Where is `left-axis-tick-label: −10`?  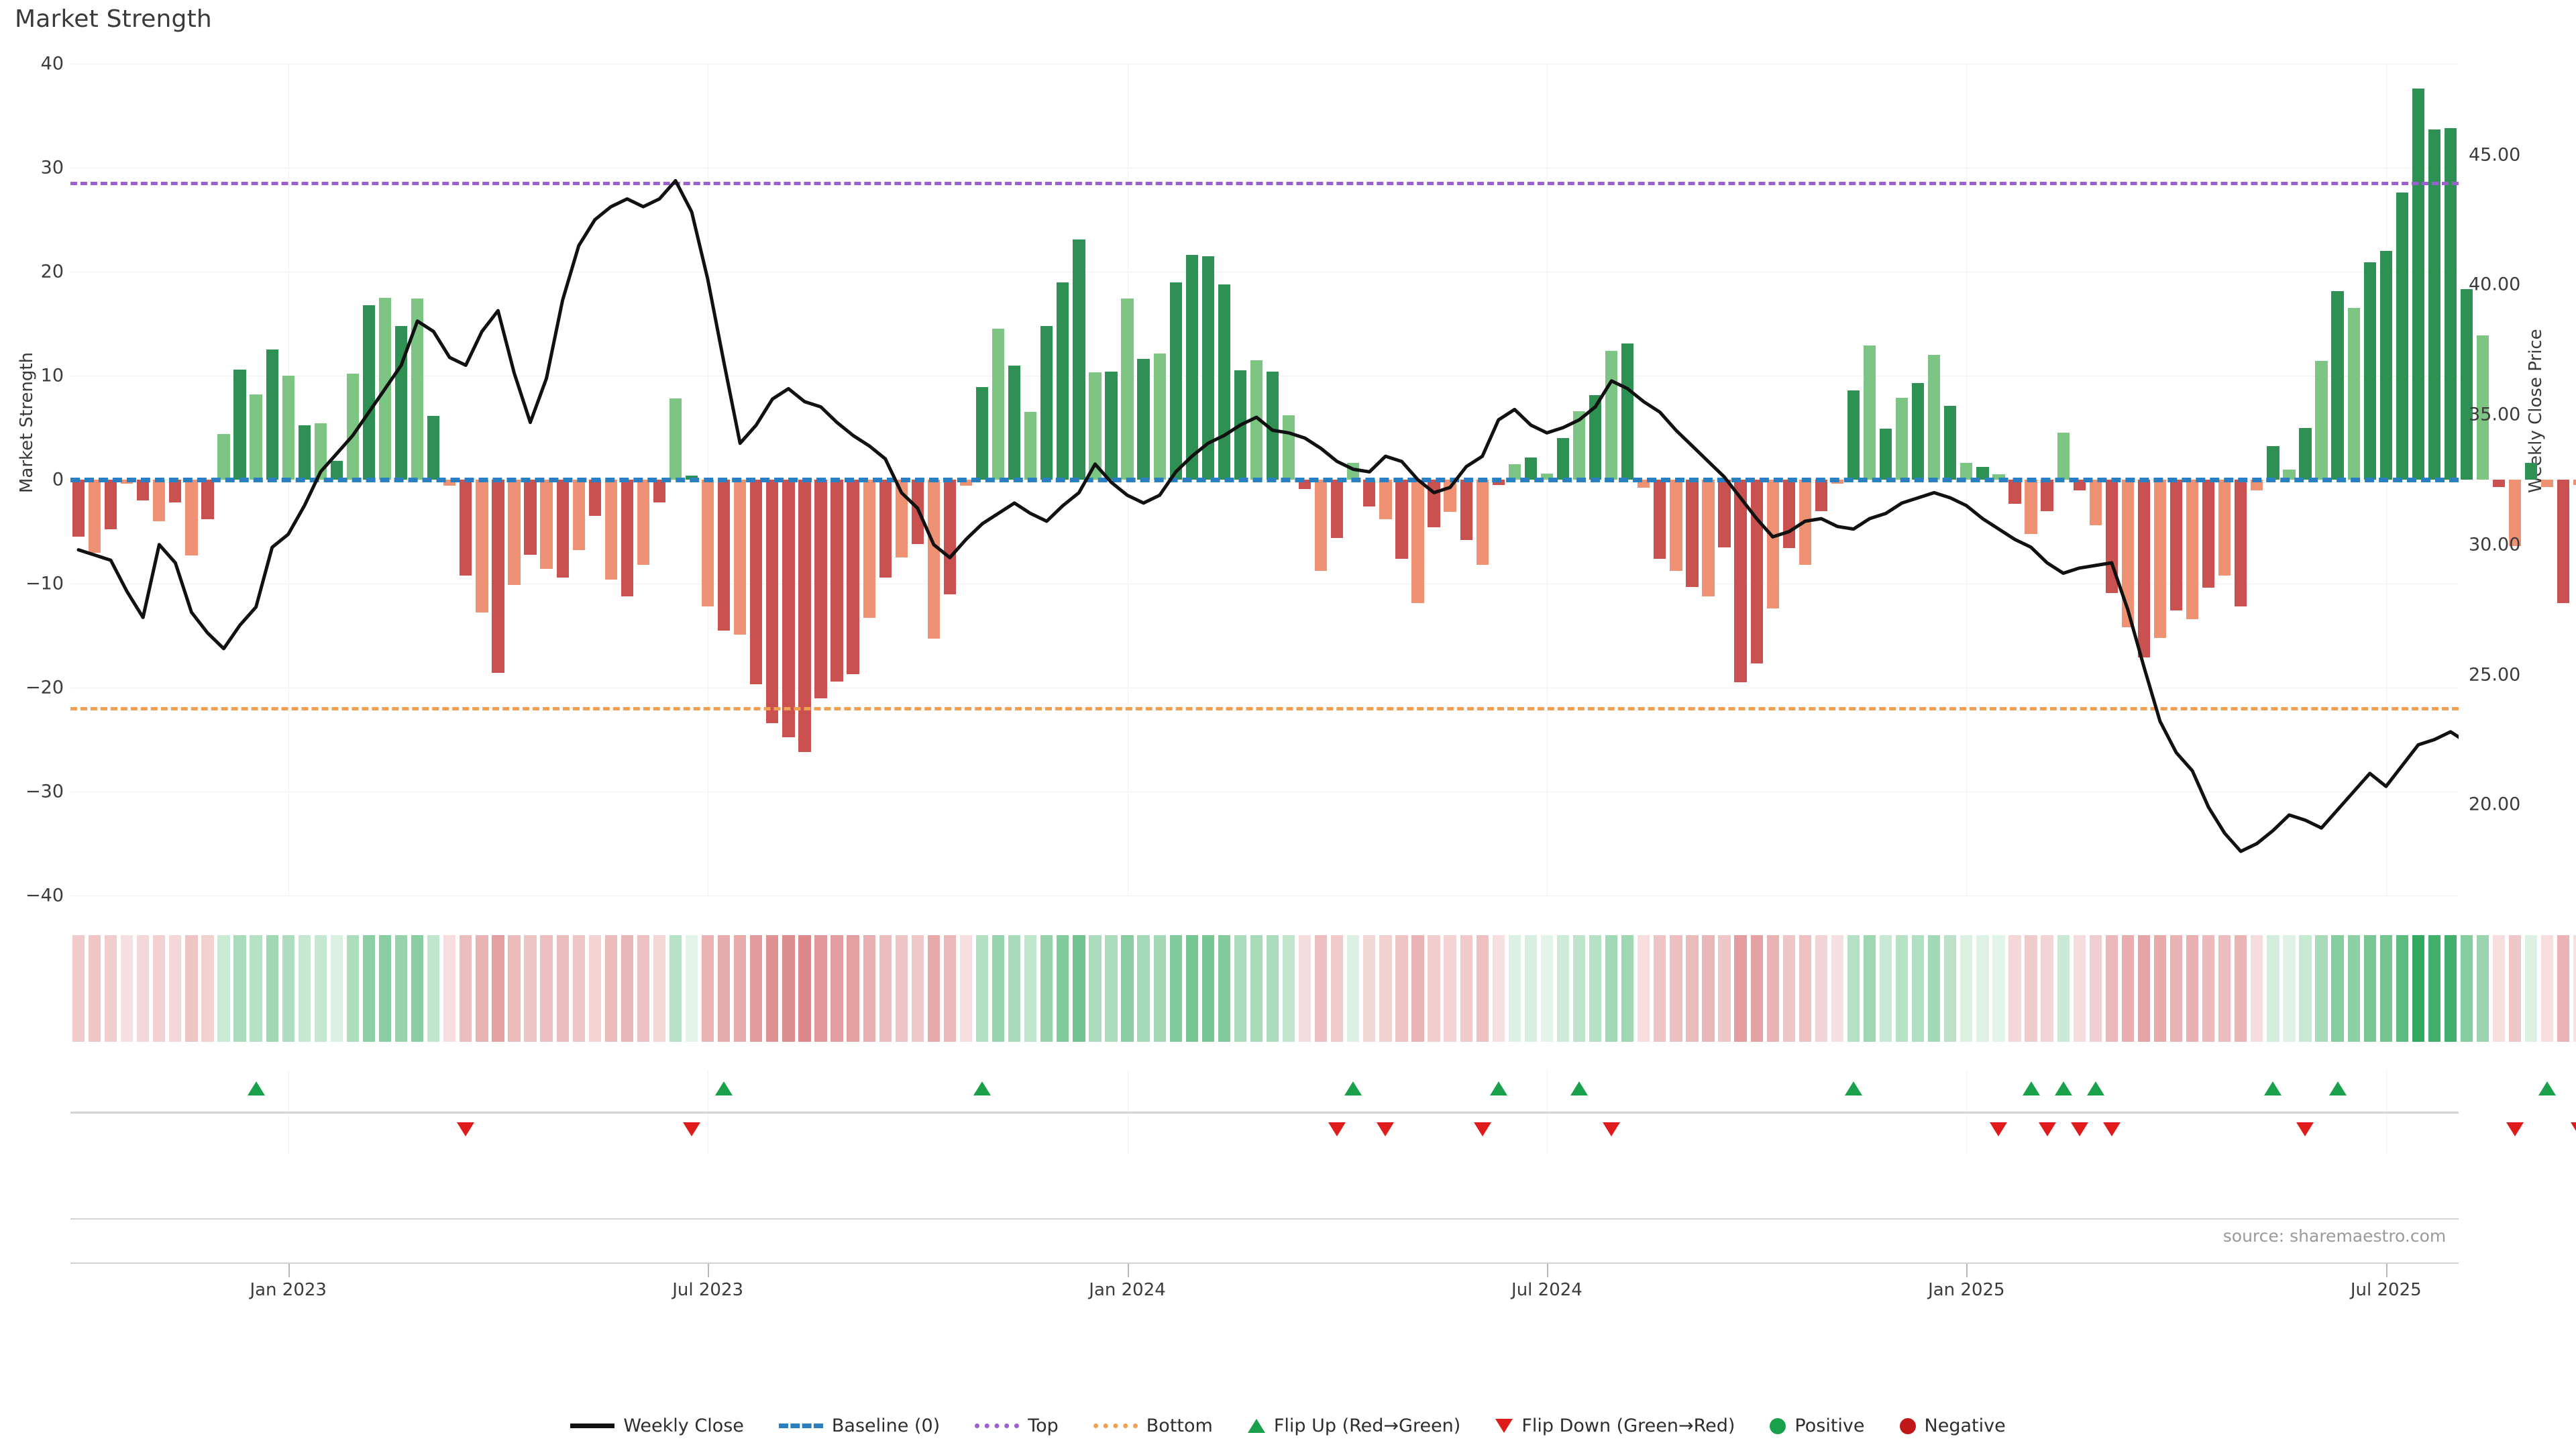 left-axis-tick-label: −10 is located at coordinates (44, 583).